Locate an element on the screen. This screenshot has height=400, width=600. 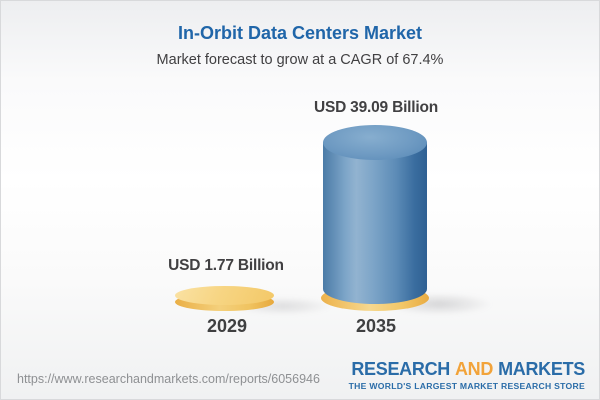
value-label-2035: USD 39.09 Billion is located at coordinates (376, 107).